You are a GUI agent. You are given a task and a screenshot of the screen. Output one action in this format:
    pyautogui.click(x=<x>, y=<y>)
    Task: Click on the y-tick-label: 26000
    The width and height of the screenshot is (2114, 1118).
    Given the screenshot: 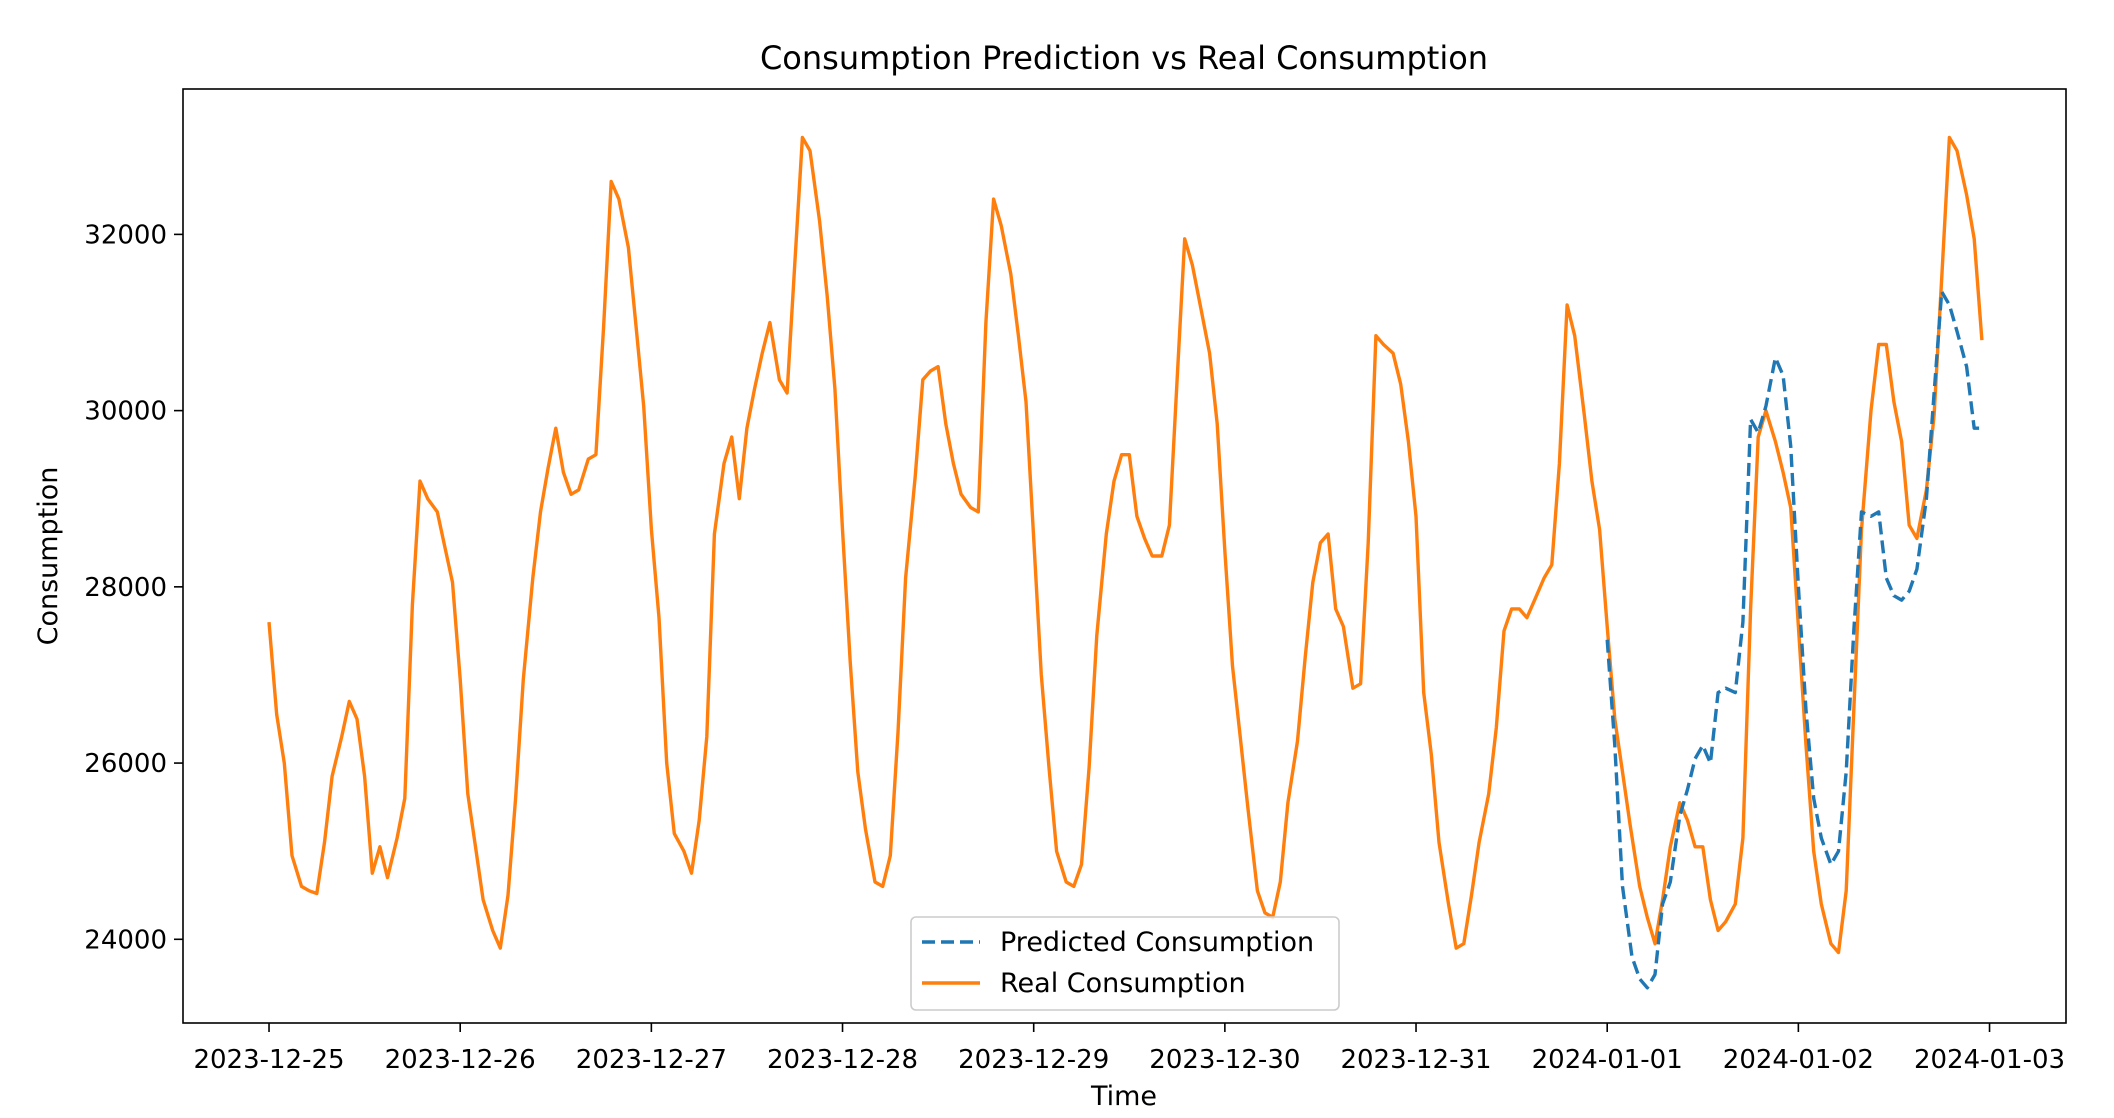 What is the action you would take?
    pyautogui.click(x=125, y=764)
    